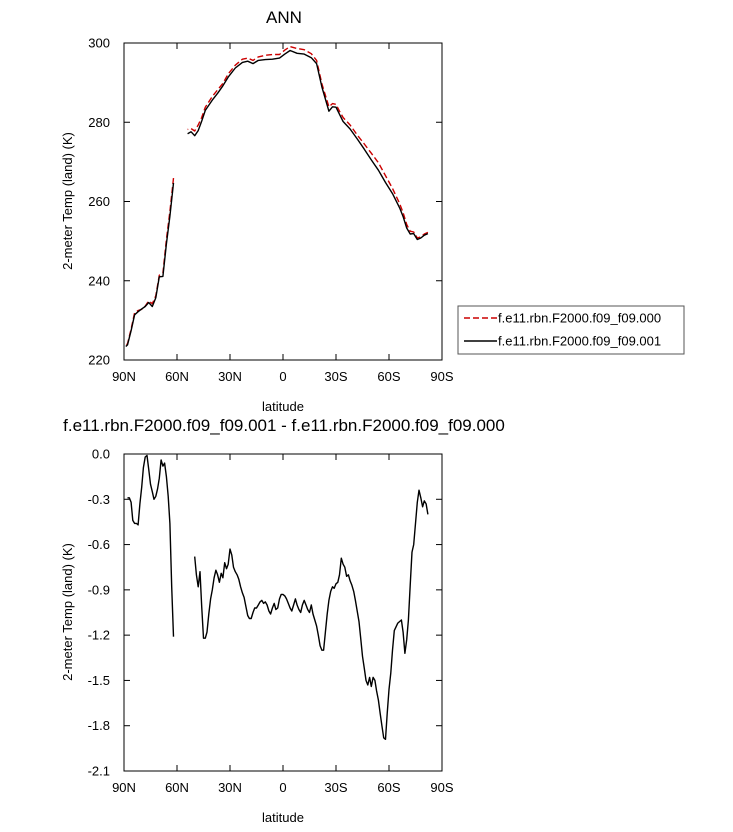 This screenshot has width=733, height=832. I want to click on y-tick-label: 280, so click(99, 122).